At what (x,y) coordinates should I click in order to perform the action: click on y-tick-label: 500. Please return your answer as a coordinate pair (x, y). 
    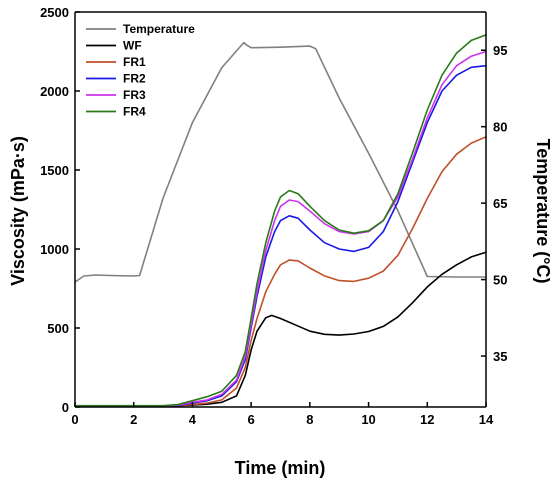
    Looking at the image, I should click on (58, 328).